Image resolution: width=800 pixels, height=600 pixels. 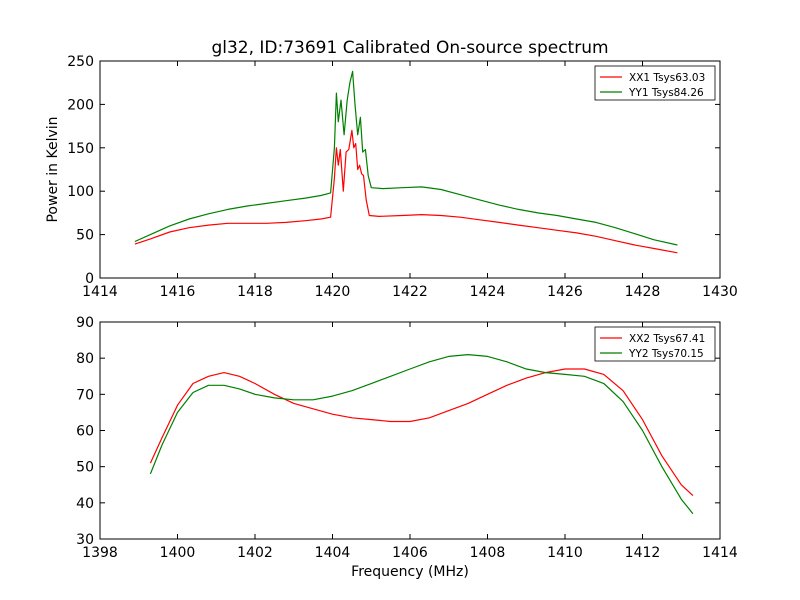 What do you see at coordinates (667, 339) in the screenshot?
I see `legend-label: XX2 Tsys67.41` at bounding box center [667, 339].